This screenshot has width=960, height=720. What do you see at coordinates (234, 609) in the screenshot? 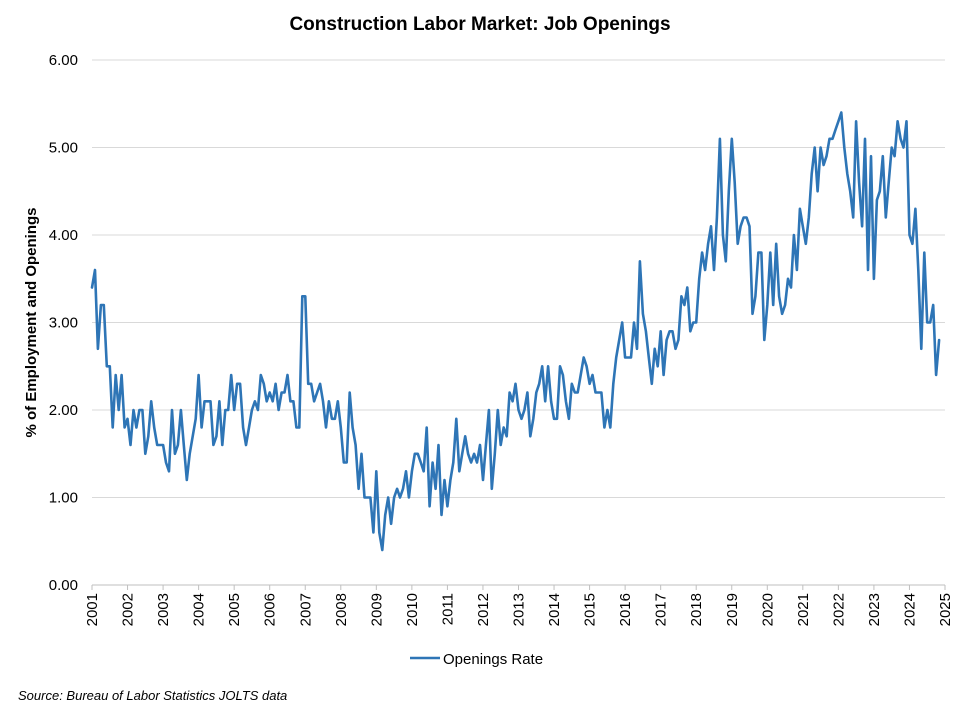
I see `x-tick-label: 2005` at bounding box center [234, 609].